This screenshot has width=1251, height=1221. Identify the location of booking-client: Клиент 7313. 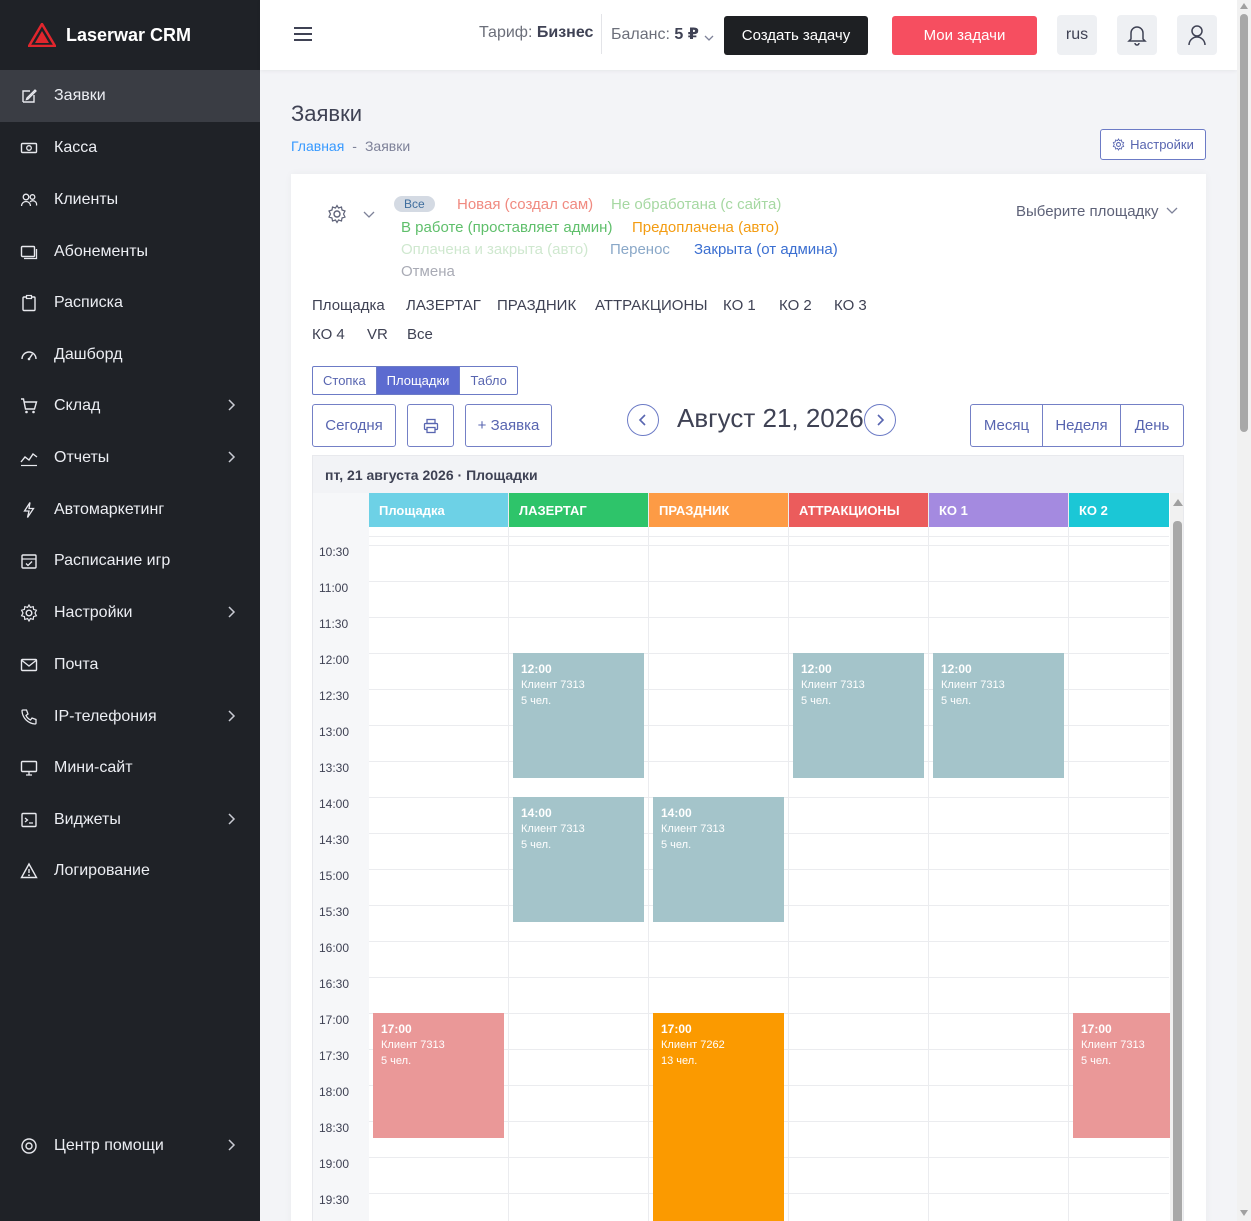
(413, 1045).